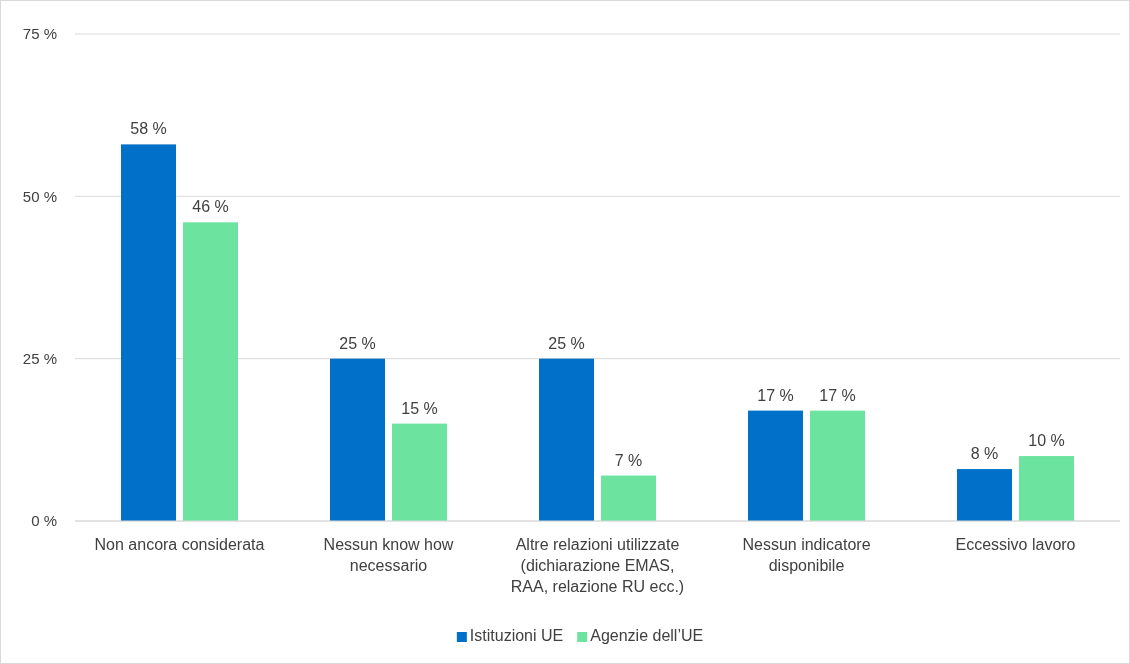 The height and width of the screenshot is (664, 1130). What do you see at coordinates (1015, 544) in the screenshot?
I see `x-tick-label: Eccessivo lavoro` at bounding box center [1015, 544].